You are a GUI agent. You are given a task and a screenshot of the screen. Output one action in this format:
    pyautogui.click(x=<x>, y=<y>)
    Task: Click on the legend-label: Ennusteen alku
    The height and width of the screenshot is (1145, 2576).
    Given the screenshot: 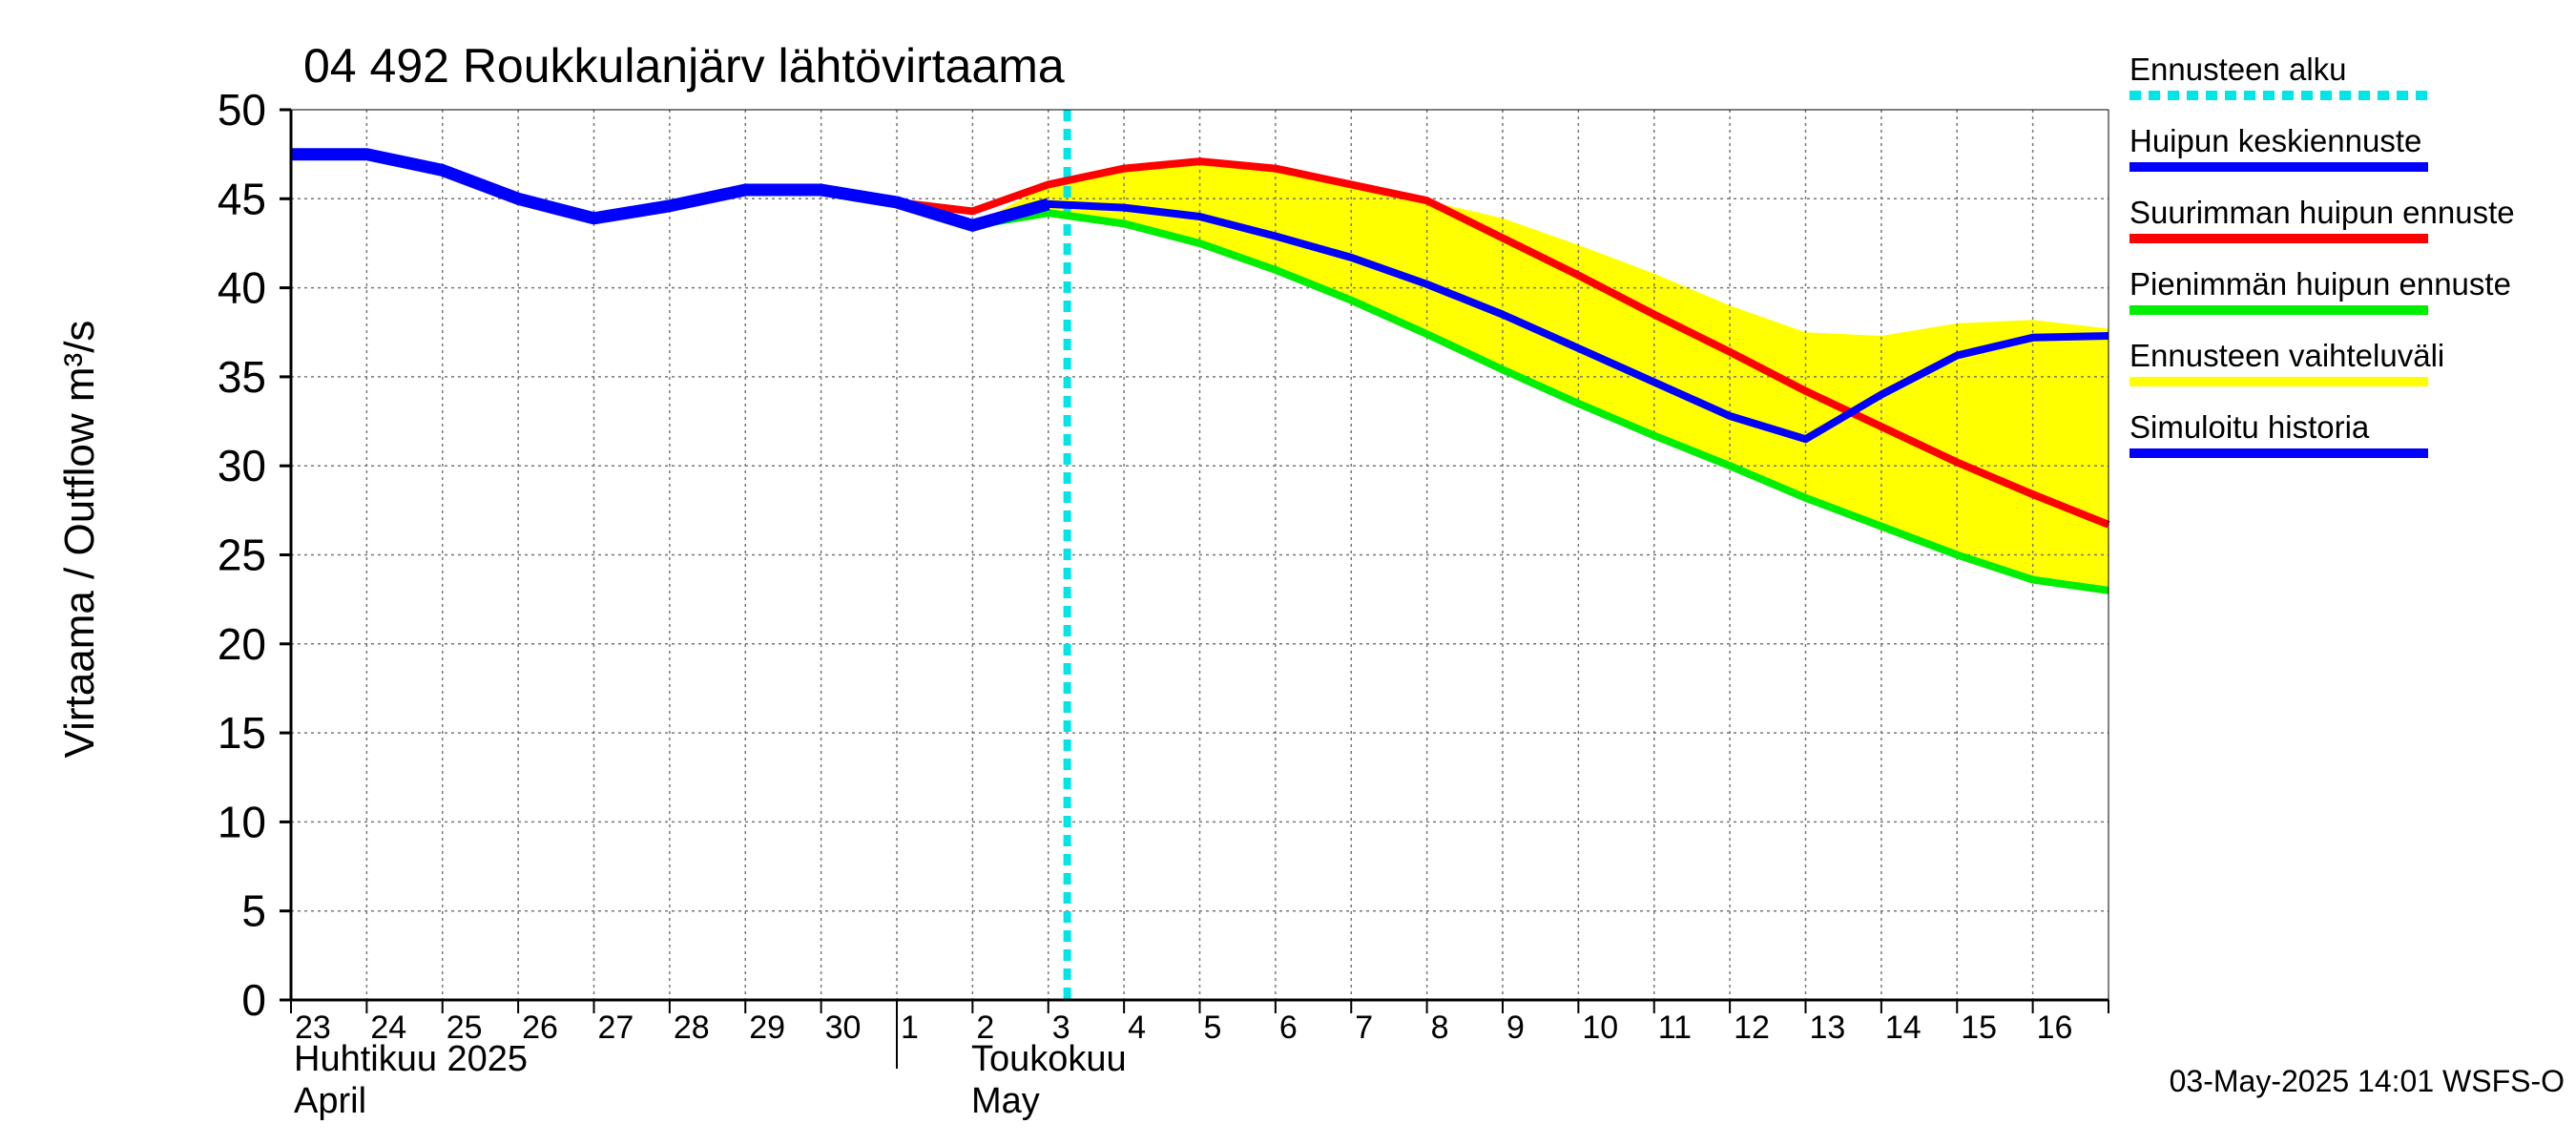 What is the action you would take?
    pyautogui.click(x=2238, y=69)
    